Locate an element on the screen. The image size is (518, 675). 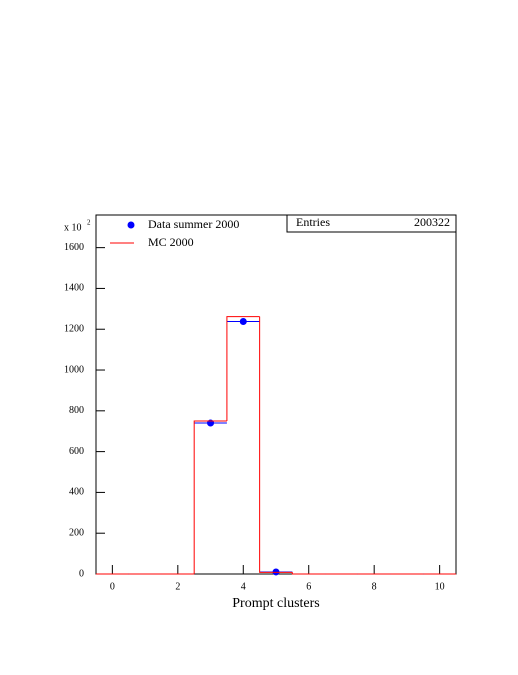
y-tick-label: 1200 is located at coordinates (74, 329).